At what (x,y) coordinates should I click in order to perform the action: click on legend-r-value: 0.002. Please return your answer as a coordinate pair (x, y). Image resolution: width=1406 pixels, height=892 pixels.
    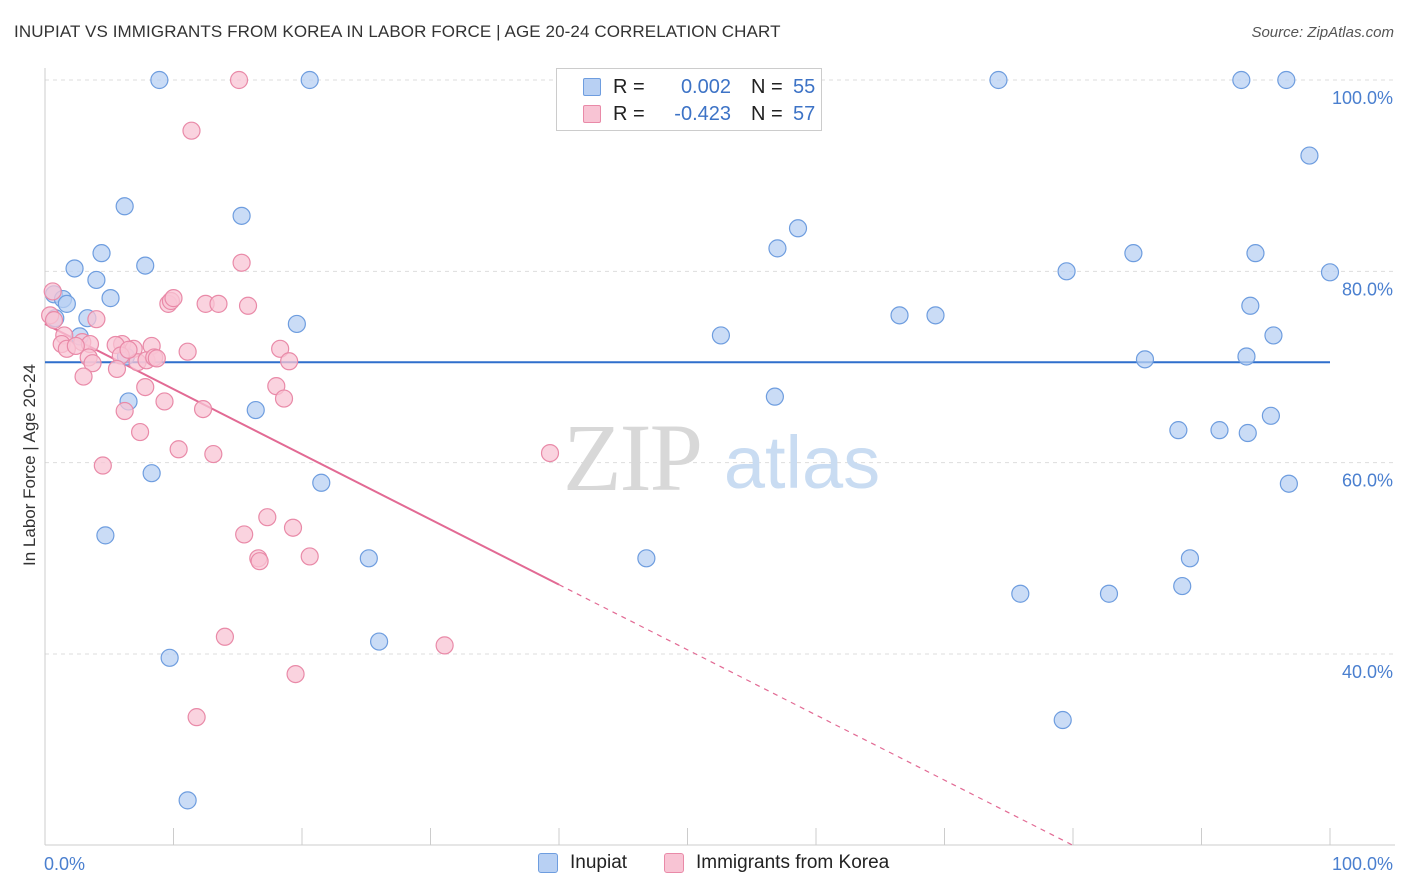
    Looking at the image, I should click on (705, 86).